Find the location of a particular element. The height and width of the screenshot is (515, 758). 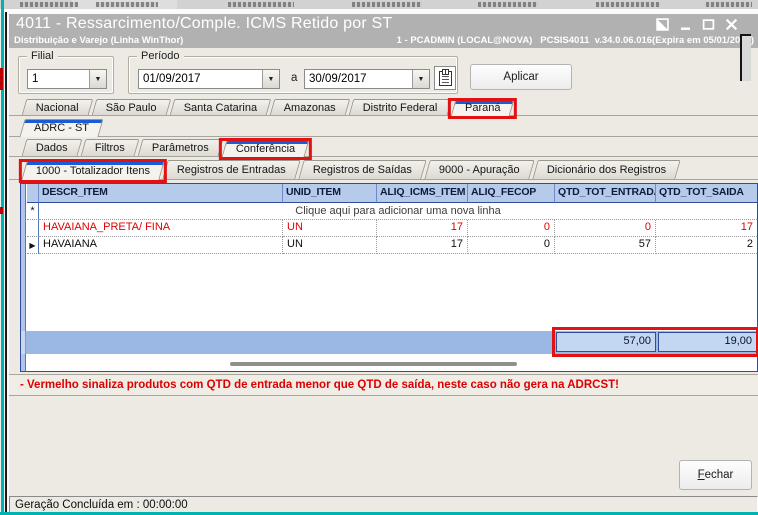

cell-descr-item: HAVAIANA_PRETA/ FINA is located at coordinates (161, 228).